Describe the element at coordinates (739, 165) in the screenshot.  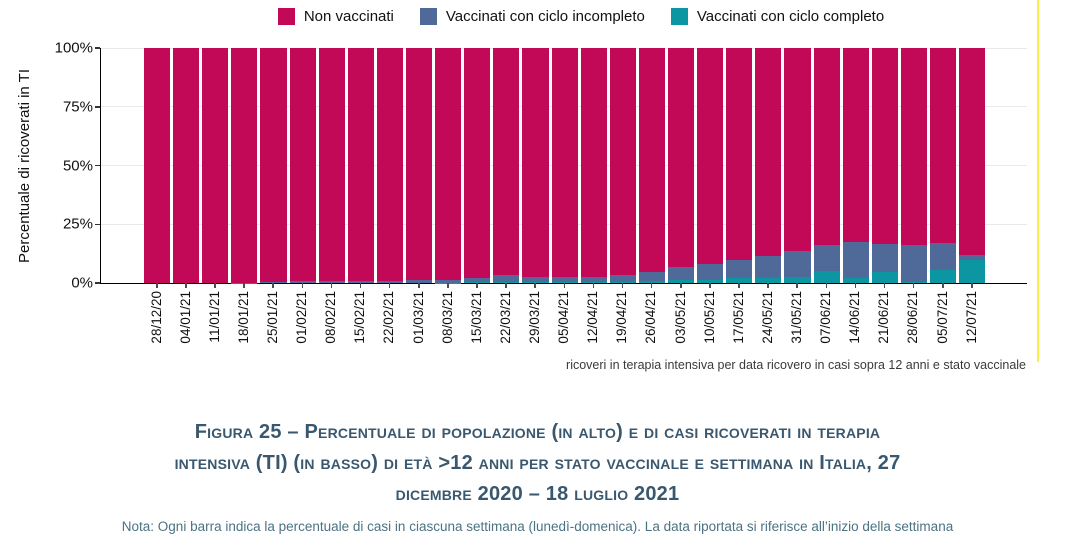
I see `bar-17/05/21` at that location.